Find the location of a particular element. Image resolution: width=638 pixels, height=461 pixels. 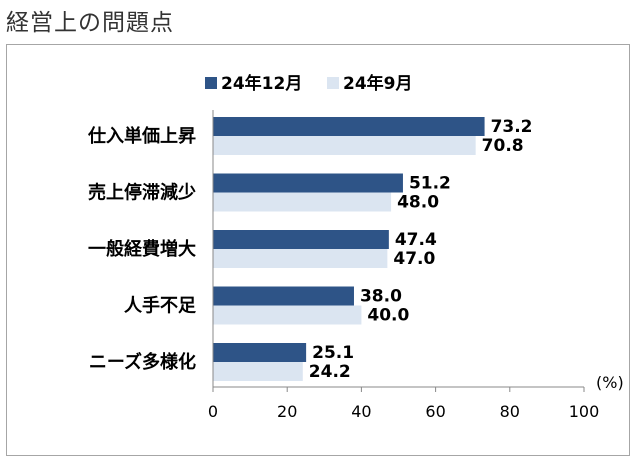

data-label: 73.2 is located at coordinates (512, 127).